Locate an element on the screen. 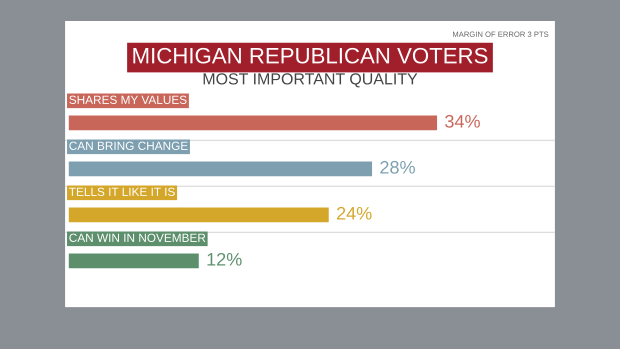 This screenshot has width=620, height=349. y-tick-label: CAN BRING CHANGE is located at coordinates (128, 146).